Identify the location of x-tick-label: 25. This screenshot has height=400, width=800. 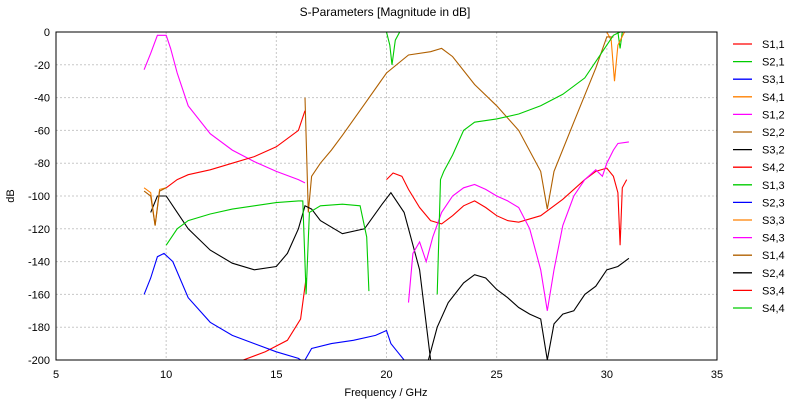
(497, 375).